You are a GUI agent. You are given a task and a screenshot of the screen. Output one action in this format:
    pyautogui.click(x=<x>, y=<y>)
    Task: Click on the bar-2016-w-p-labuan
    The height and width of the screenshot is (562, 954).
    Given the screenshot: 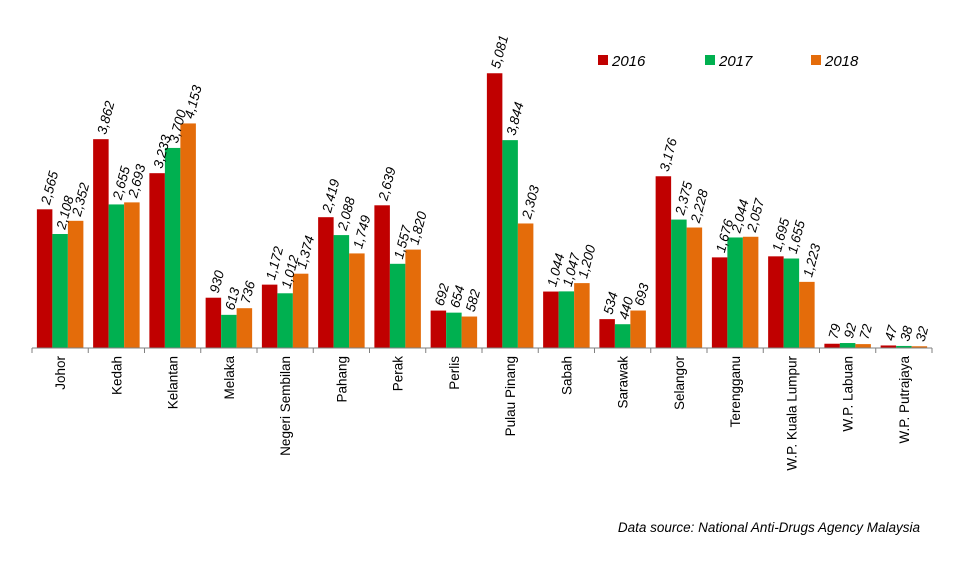 What is the action you would take?
    pyautogui.click(x=832, y=345)
    